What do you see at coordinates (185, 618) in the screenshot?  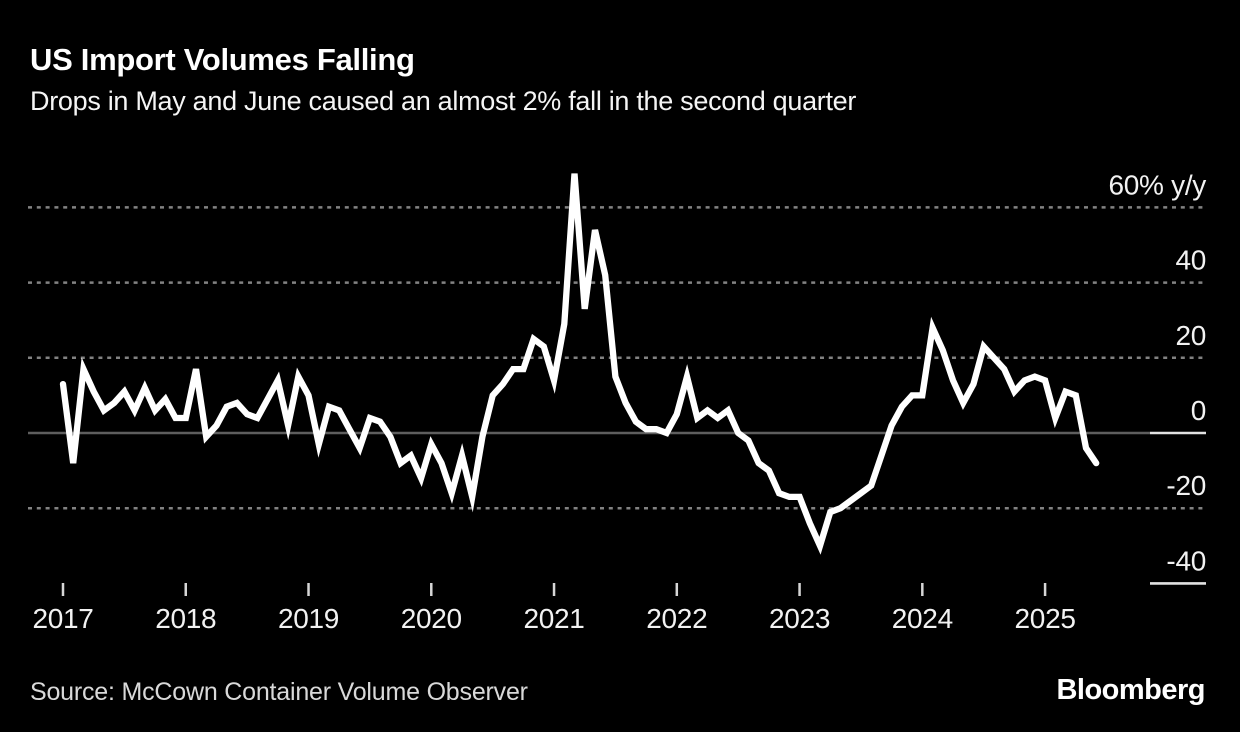 I see `x-tick-label-2018: 2018` at bounding box center [185, 618].